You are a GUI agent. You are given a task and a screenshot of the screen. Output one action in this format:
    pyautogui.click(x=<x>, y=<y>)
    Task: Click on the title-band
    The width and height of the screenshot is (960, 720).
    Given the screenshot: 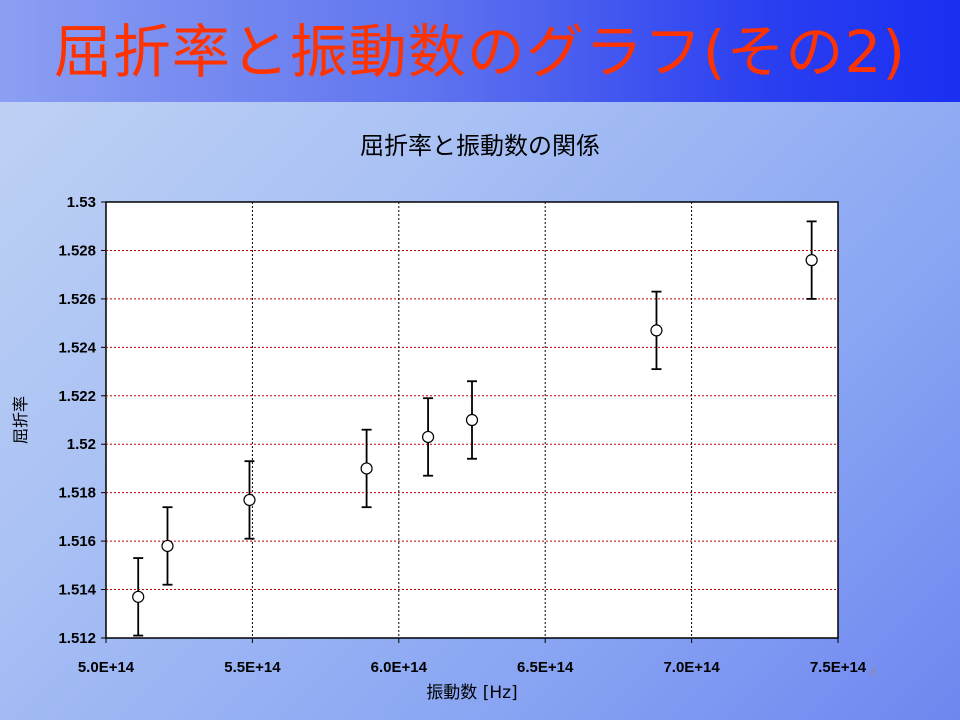 What is the action you would take?
    pyautogui.click(x=480, y=51)
    